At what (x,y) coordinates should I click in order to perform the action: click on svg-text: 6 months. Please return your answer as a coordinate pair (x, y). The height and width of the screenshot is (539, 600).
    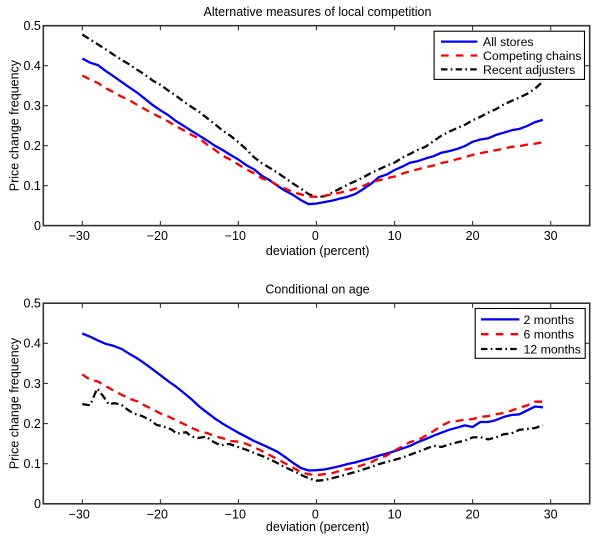
    Looking at the image, I should click on (549, 335).